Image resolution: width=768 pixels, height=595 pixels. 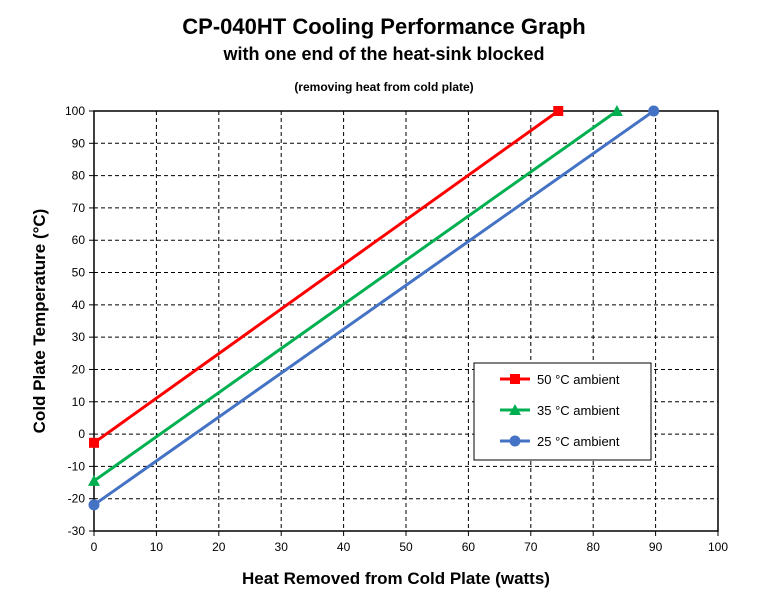 What do you see at coordinates (39, 321) in the screenshot?
I see `y-axis-label: Cold Plate Temperature (°C)` at bounding box center [39, 321].